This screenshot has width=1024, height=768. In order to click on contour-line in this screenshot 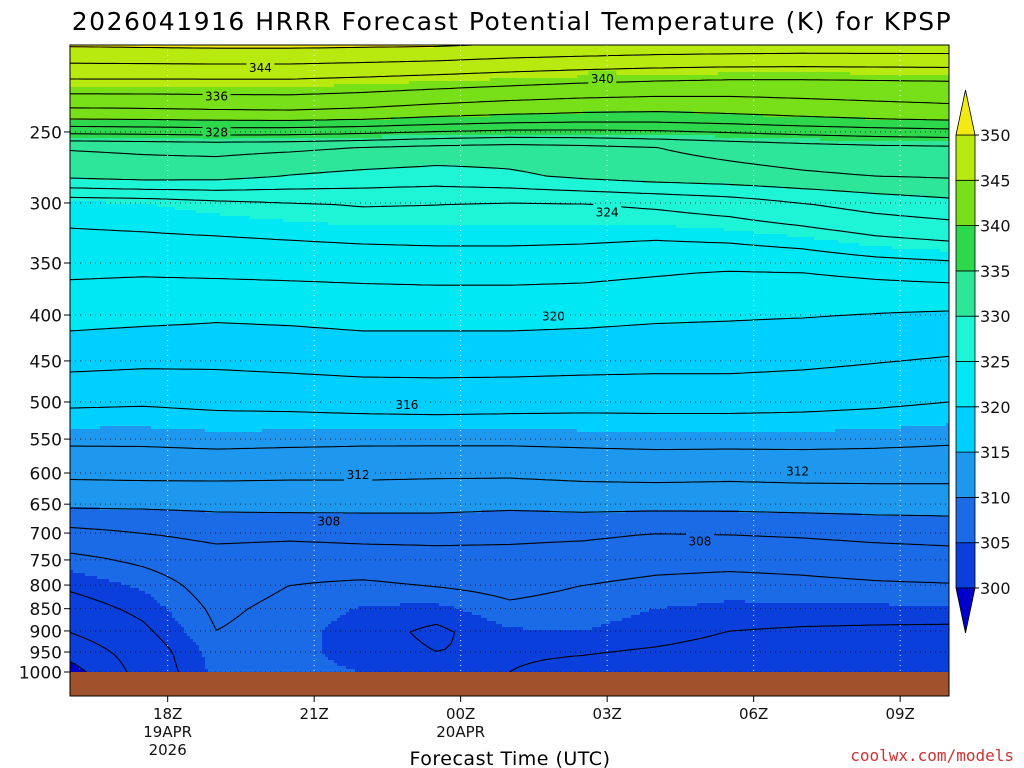, I will do `click(509, 244)`.